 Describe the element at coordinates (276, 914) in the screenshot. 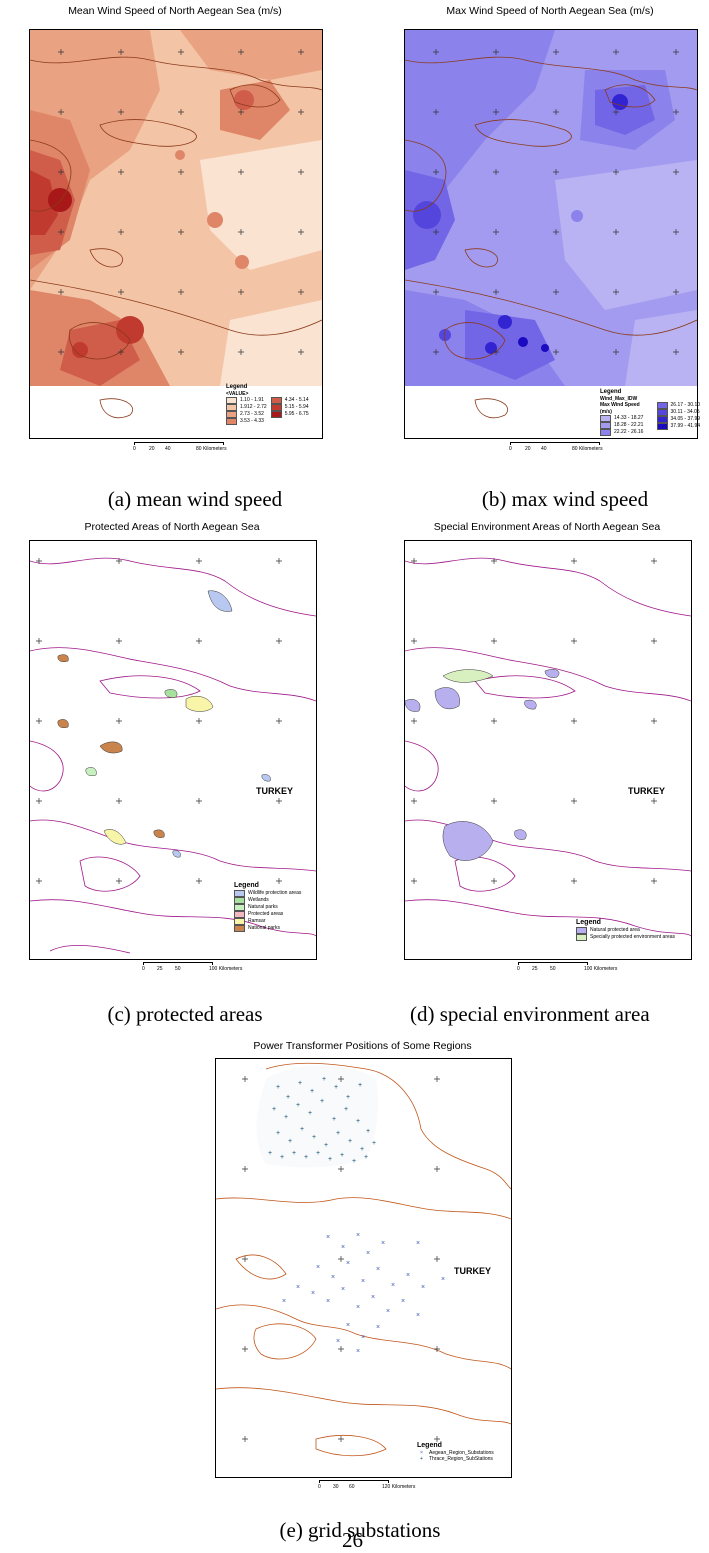

I see `legend-item: Protected areas` at that location.